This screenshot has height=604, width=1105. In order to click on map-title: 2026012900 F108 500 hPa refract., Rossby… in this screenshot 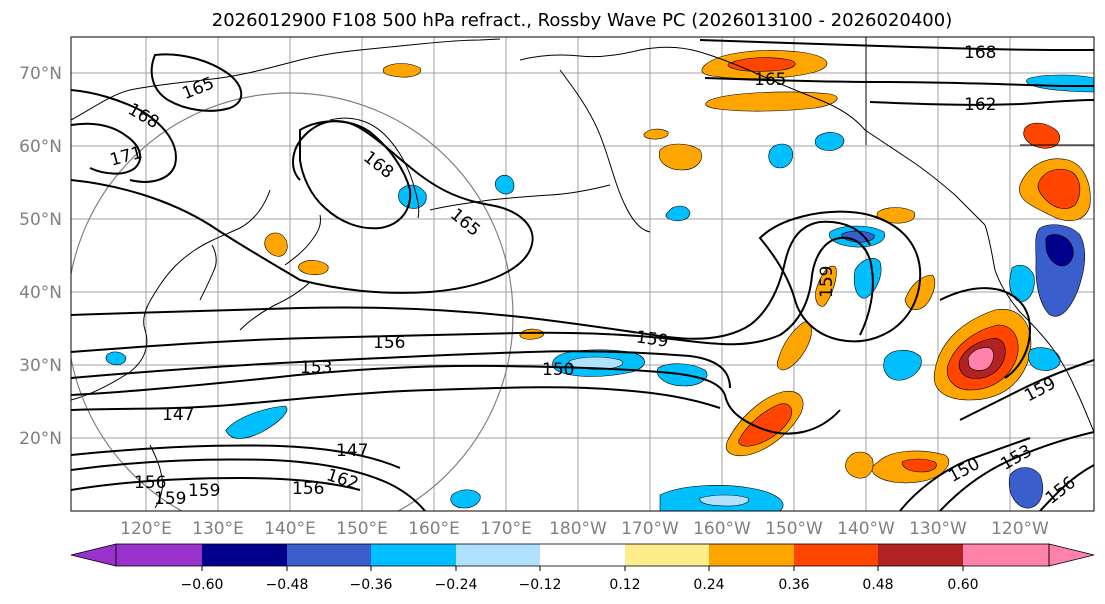, I will do `click(582, 20)`.